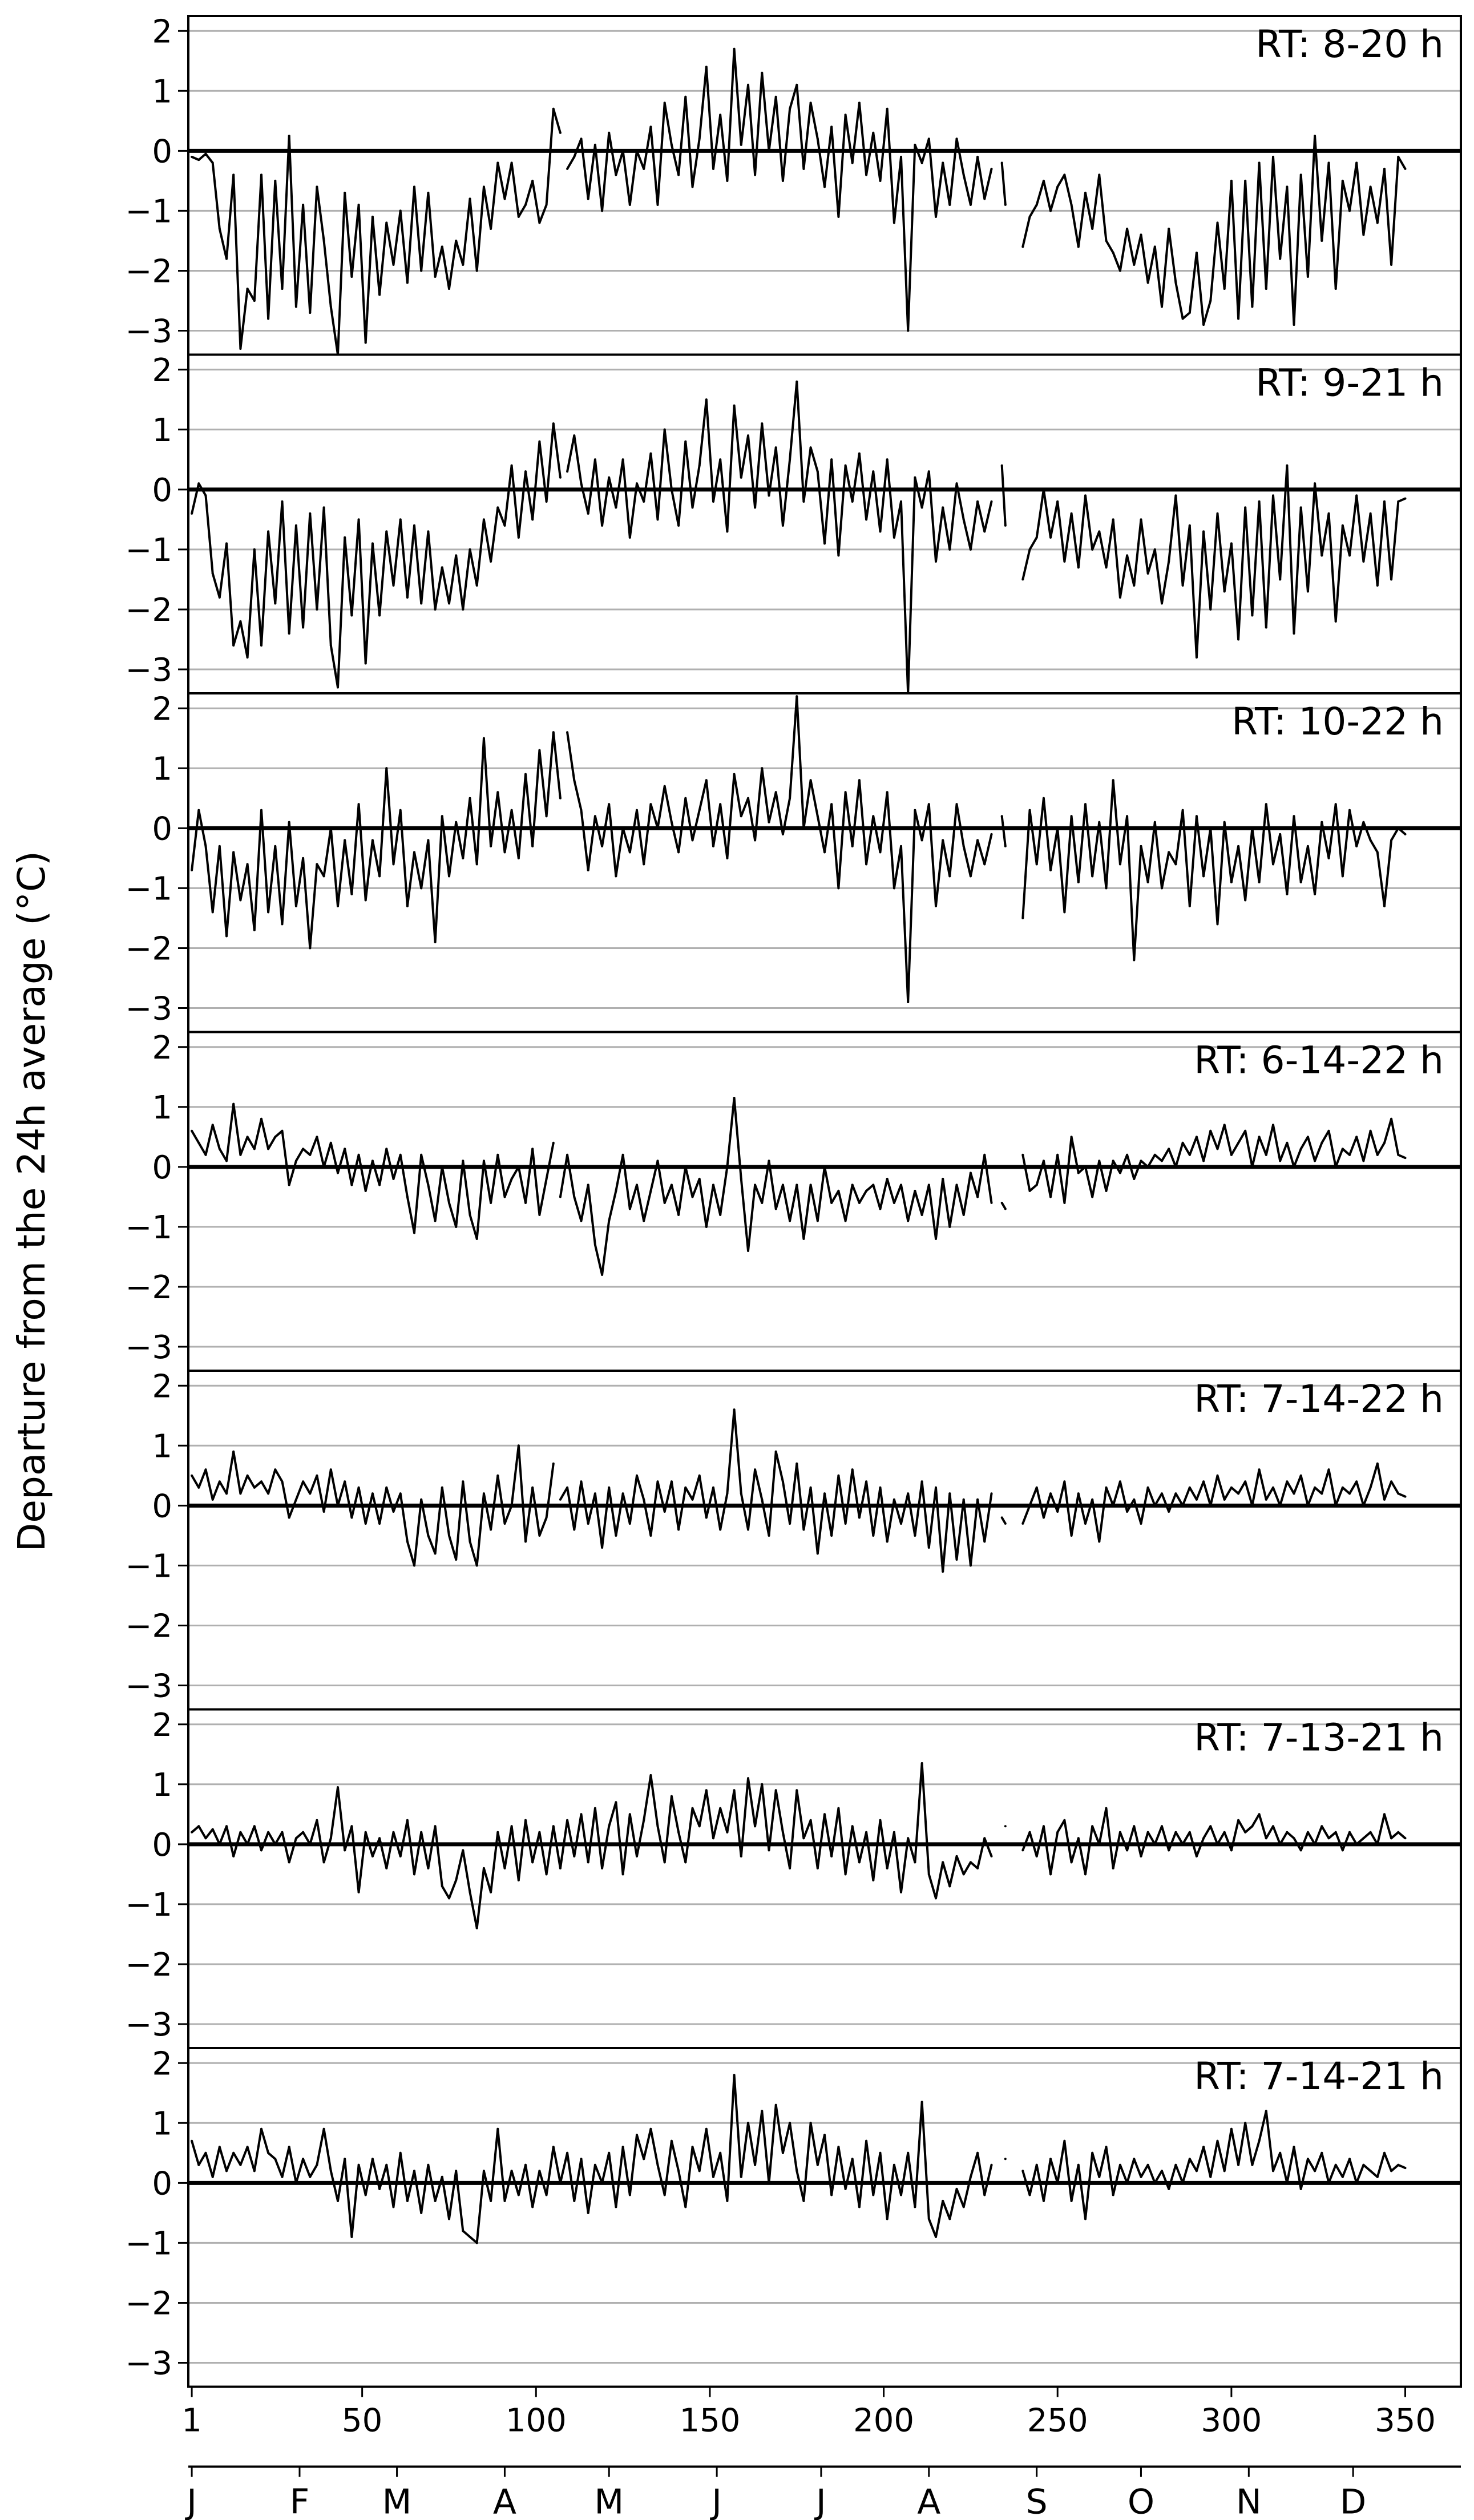 Image resolution: width=1474 pixels, height=2520 pixels. What do you see at coordinates (148, 2363) in the screenshot?
I see `y-tick-label: −3` at bounding box center [148, 2363].